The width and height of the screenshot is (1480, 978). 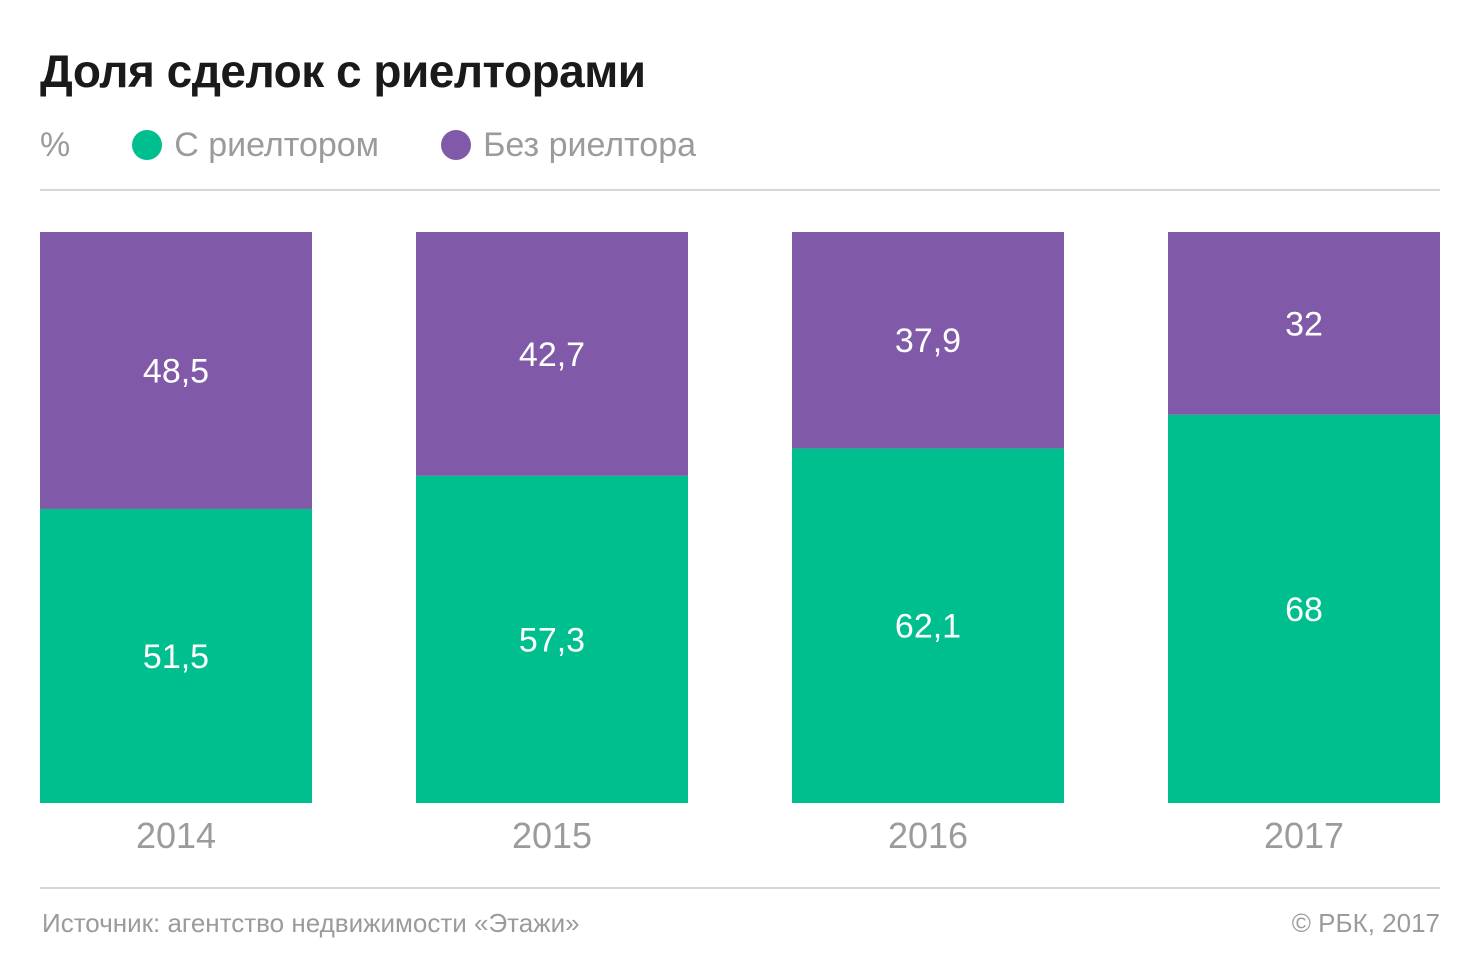 I want to click on x-tick-label-2017: 2017, so click(x=1304, y=835).